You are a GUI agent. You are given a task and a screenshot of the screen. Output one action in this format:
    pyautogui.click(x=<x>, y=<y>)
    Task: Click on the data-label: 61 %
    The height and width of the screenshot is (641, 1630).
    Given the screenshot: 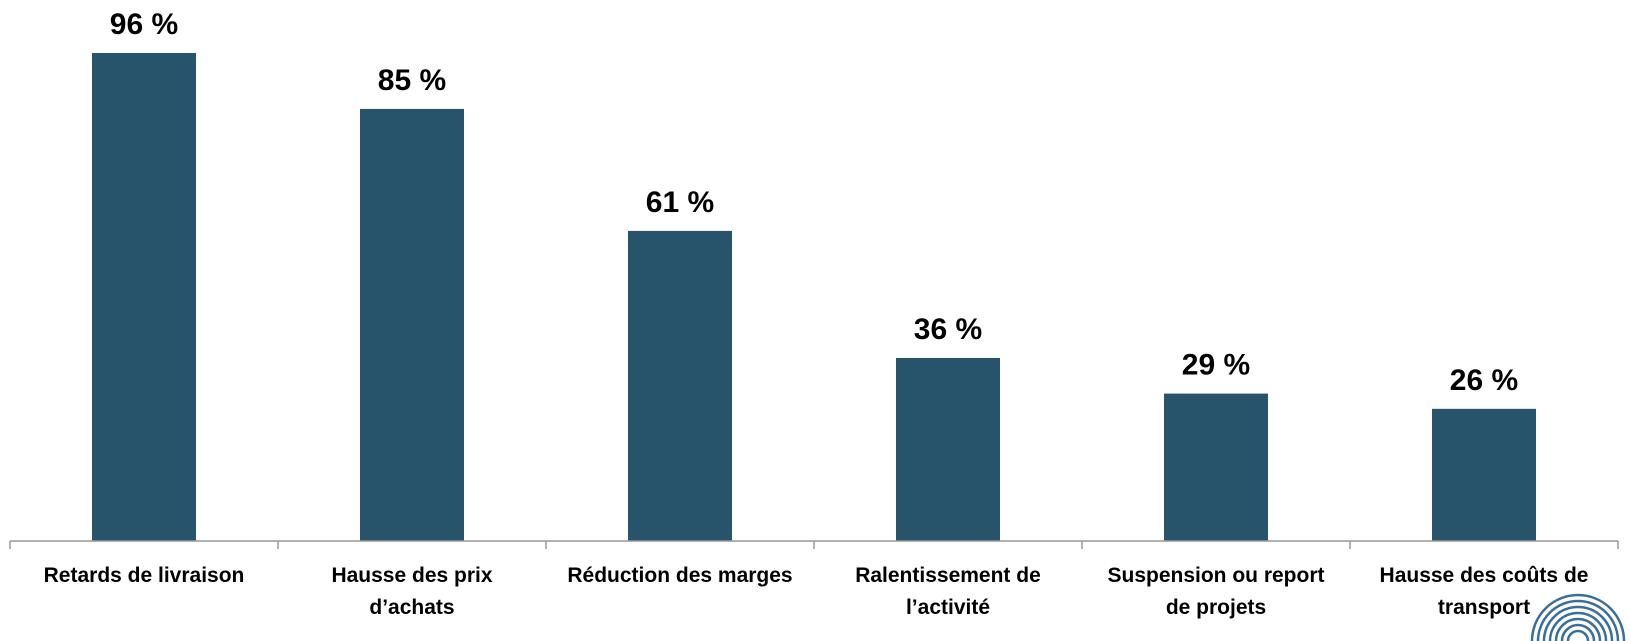 What is the action you would take?
    pyautogui.click(x=680, y=202)
    